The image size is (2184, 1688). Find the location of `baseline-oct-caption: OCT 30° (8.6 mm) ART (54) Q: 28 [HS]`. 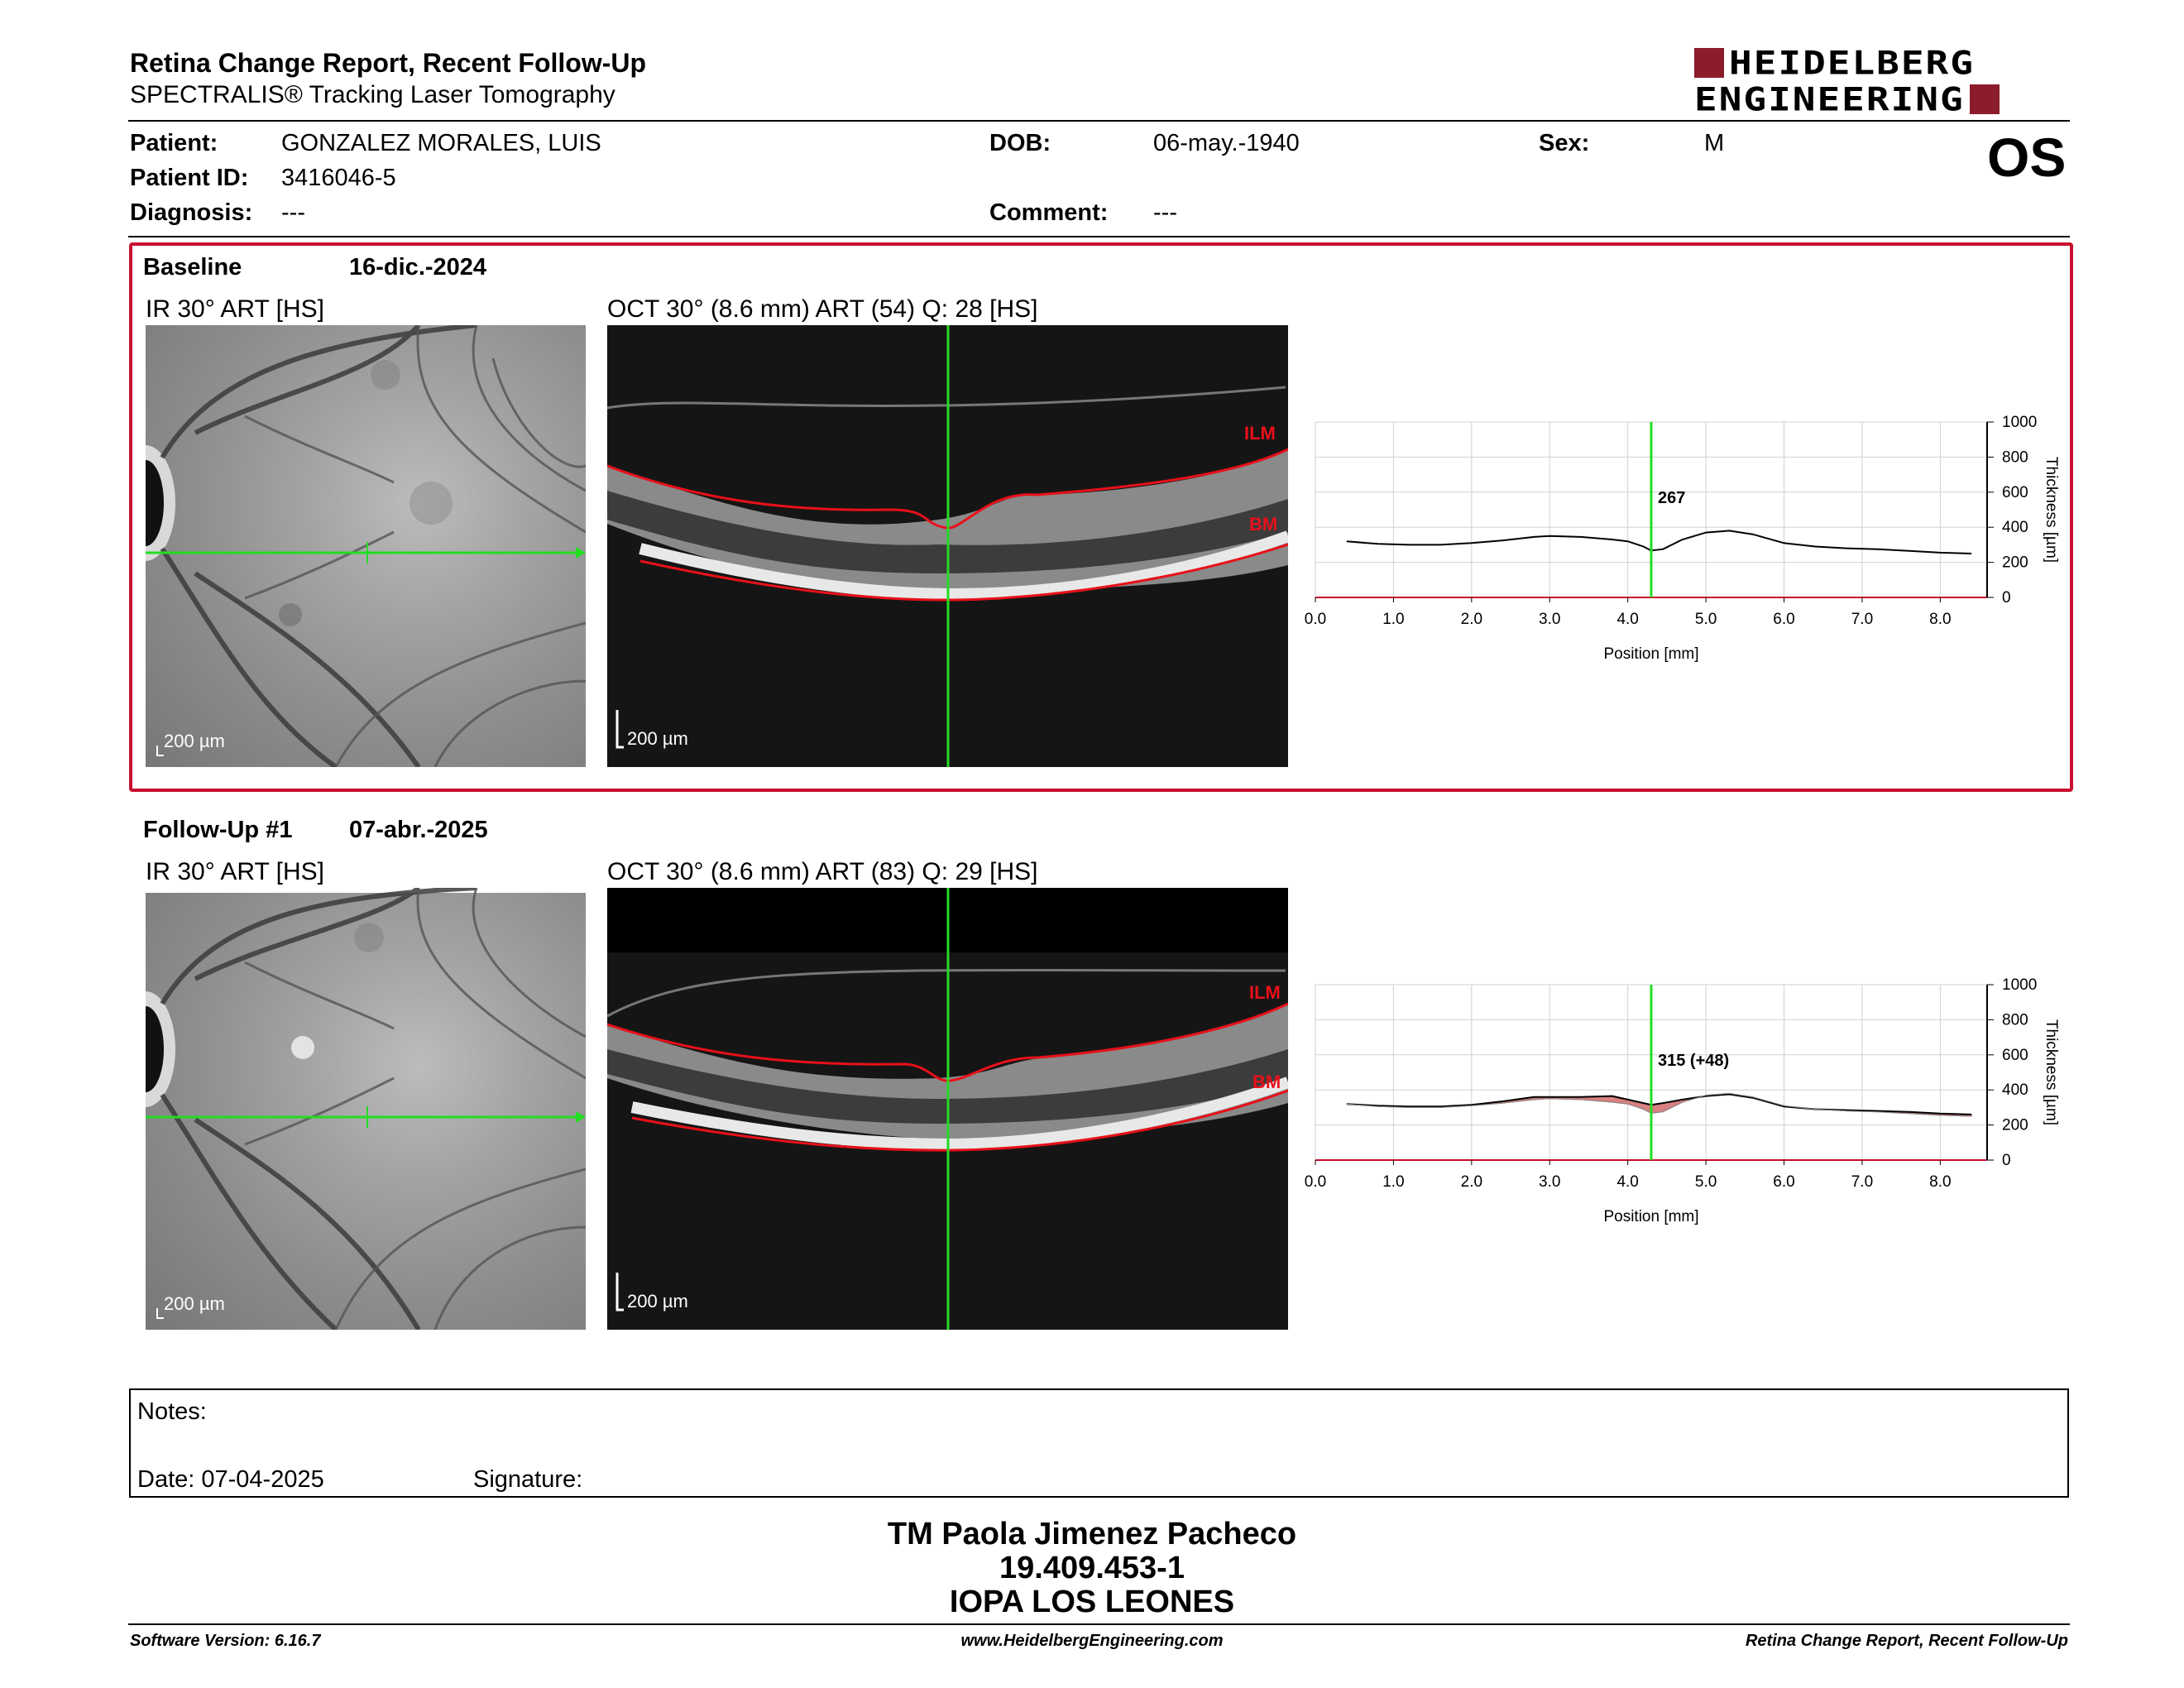

baseline-oct-caption: OCT 30° (8.6 mm) ART (54) Q: 28 [HS] is located at coordinates (822, 309).